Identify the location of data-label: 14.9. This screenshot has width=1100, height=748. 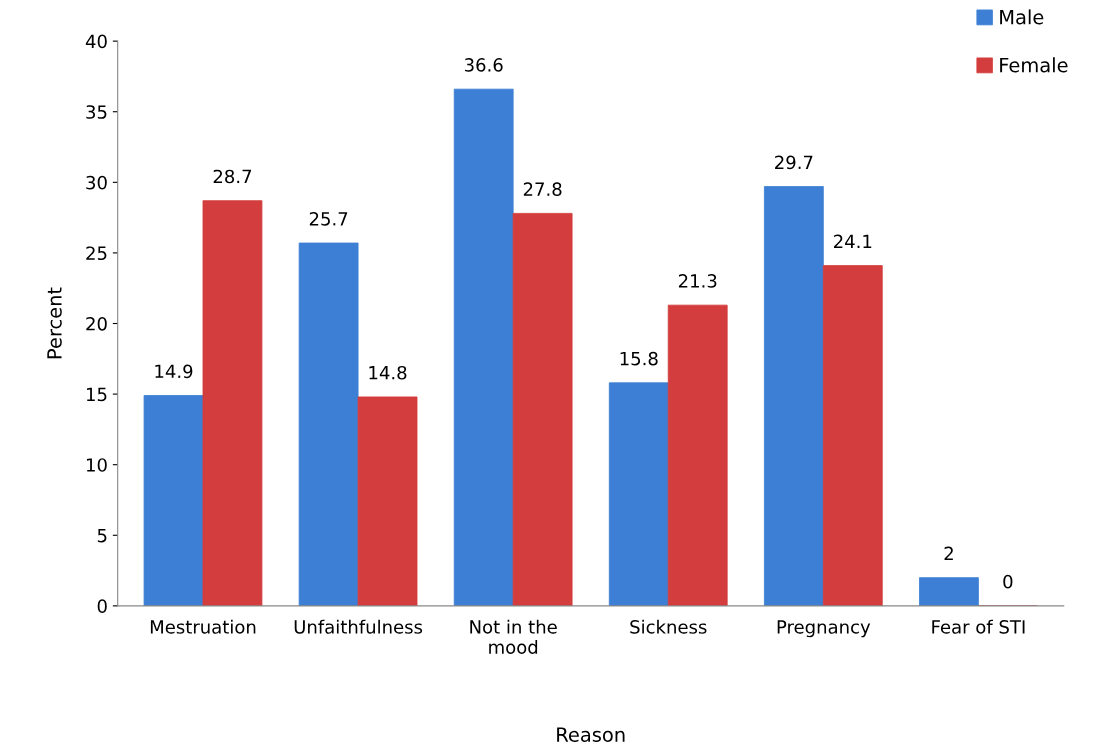
(174, 371).